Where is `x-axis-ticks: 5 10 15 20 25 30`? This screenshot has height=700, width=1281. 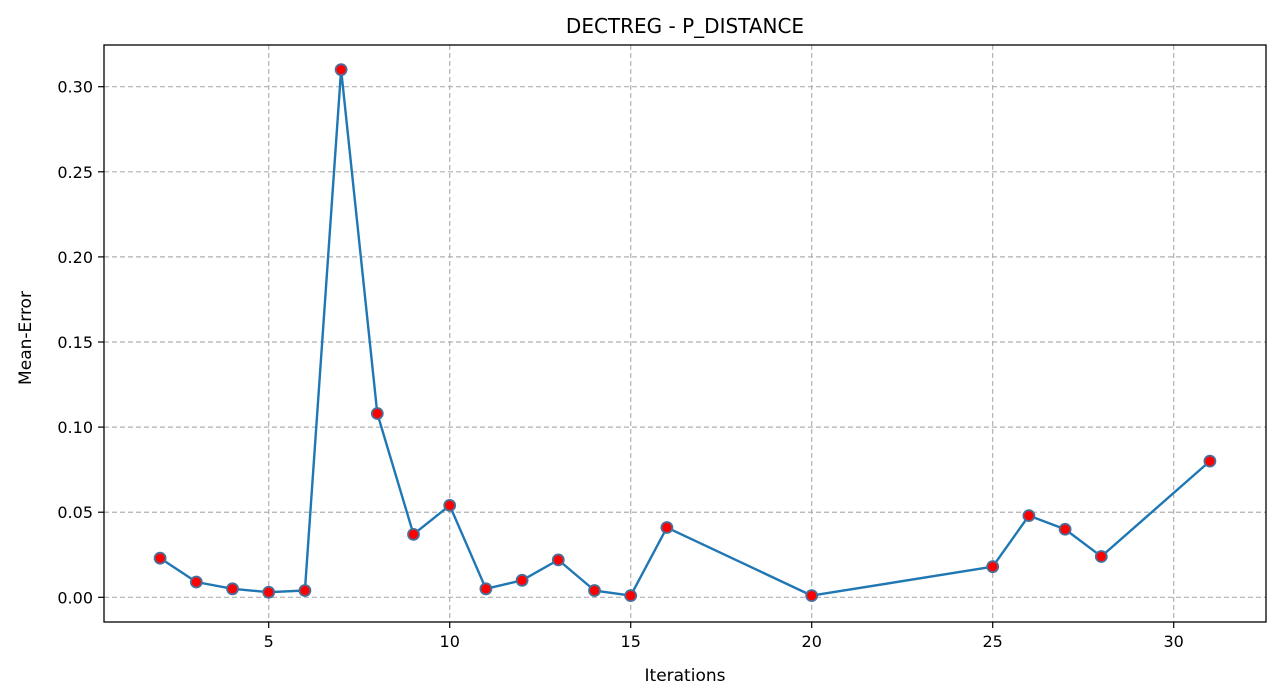
x-axis-ticks: 5 10 15 20 25 30 is located at coordinates (724, 636).